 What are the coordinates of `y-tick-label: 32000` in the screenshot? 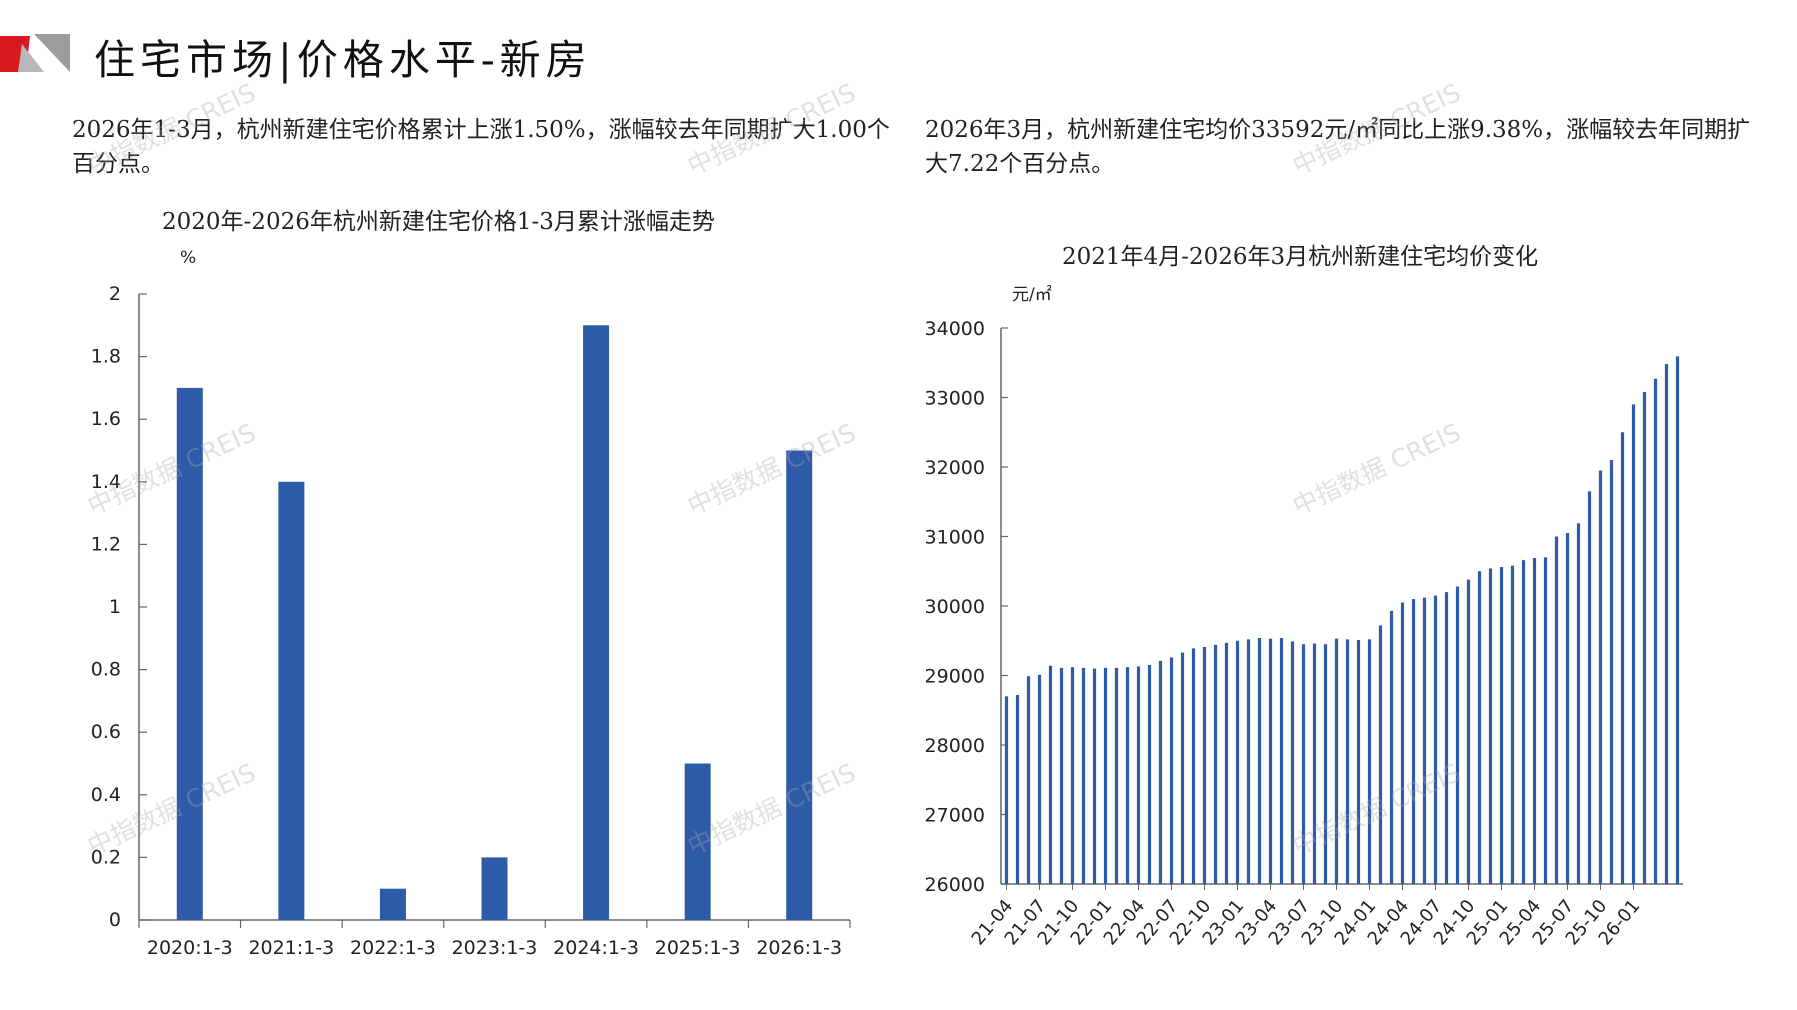 It's located at (955, 468).